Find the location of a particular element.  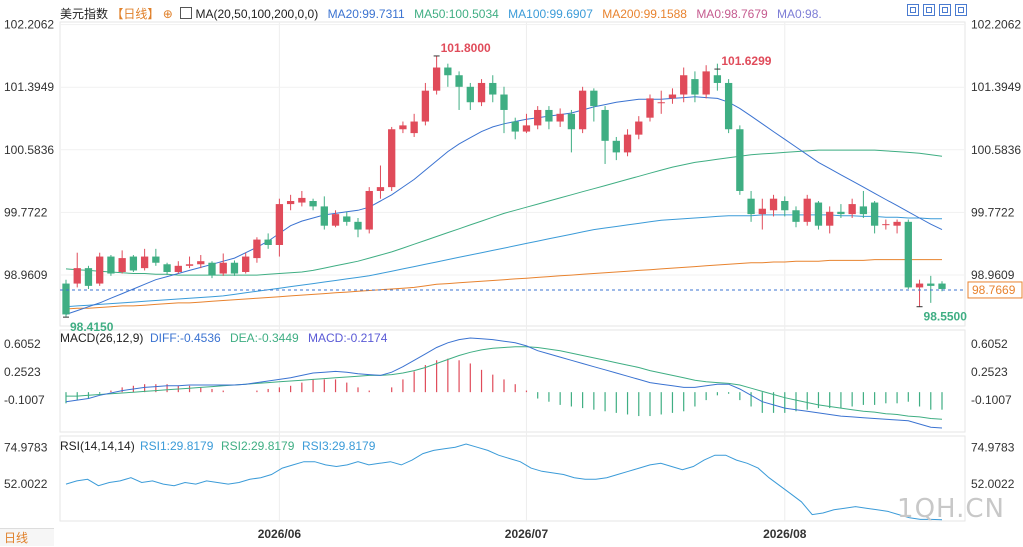

macd-diff-line is located at coordinates (504, 383).